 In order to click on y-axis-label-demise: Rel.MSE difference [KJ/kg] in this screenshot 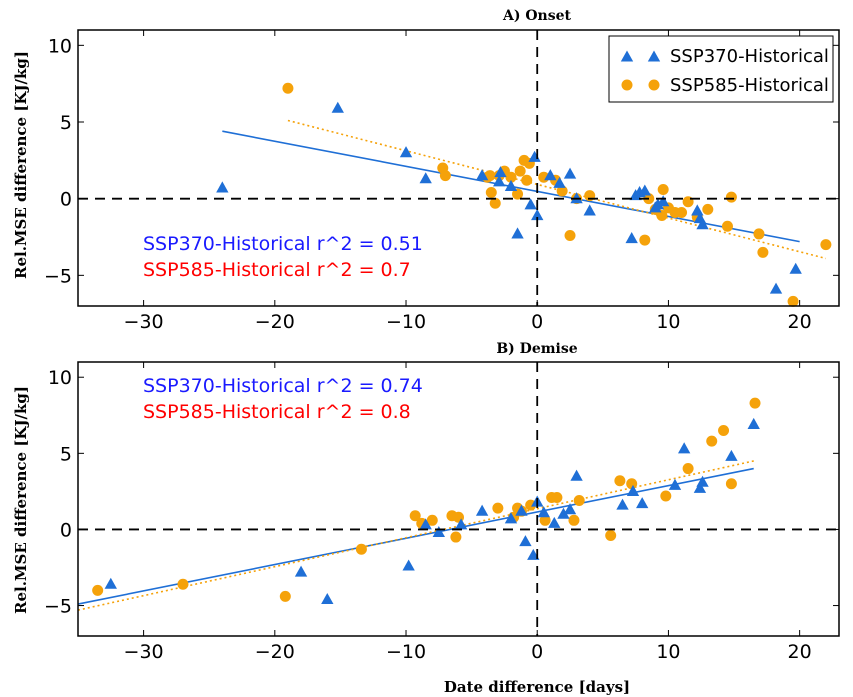, I will do `click(21, 500)`.